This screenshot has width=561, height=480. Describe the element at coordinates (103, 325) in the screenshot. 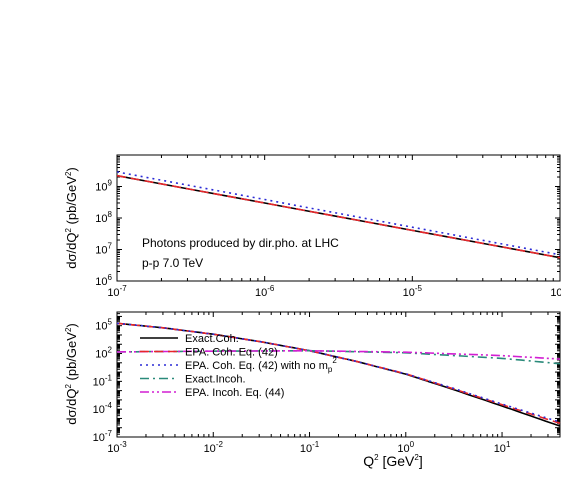

I see `y-tick-label: 10⁵` at that location.